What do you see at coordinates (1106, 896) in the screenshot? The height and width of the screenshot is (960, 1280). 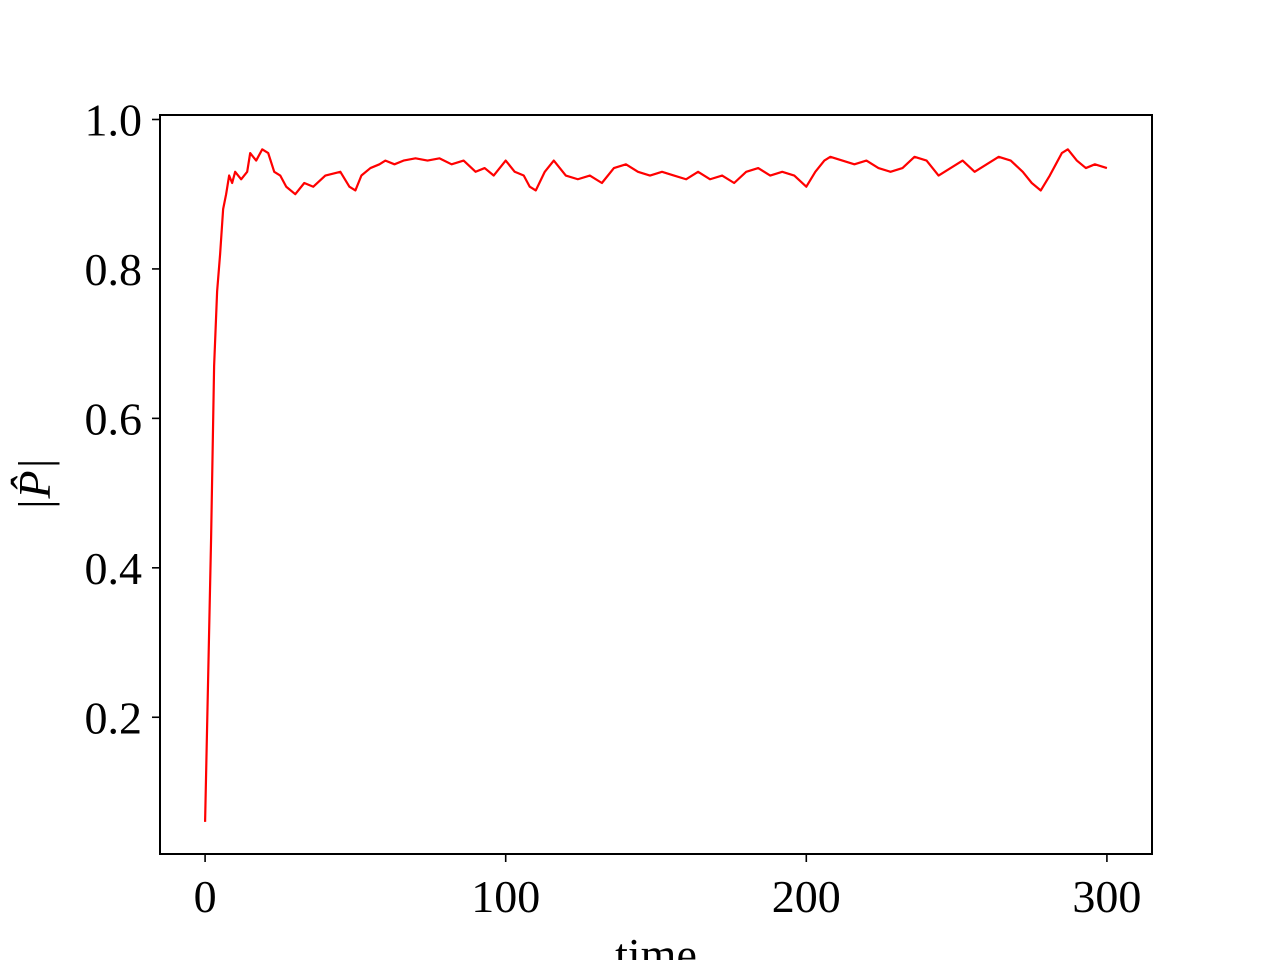 I see `x-tick-label: 300` at bounding box center [1106, 896].